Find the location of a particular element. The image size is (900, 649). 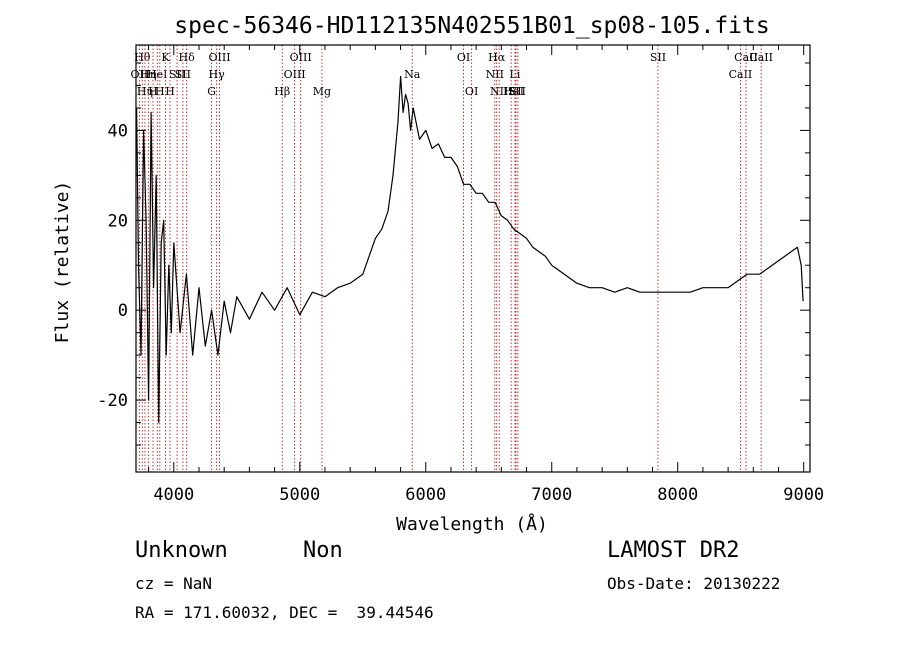

marker-label-26: Li is located at coordinates (515, 74).